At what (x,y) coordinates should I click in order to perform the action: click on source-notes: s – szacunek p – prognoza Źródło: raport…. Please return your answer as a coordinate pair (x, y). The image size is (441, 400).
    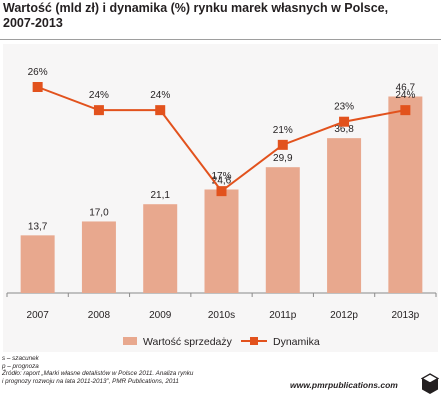
    Looking at the image, I should click on (137, 370).